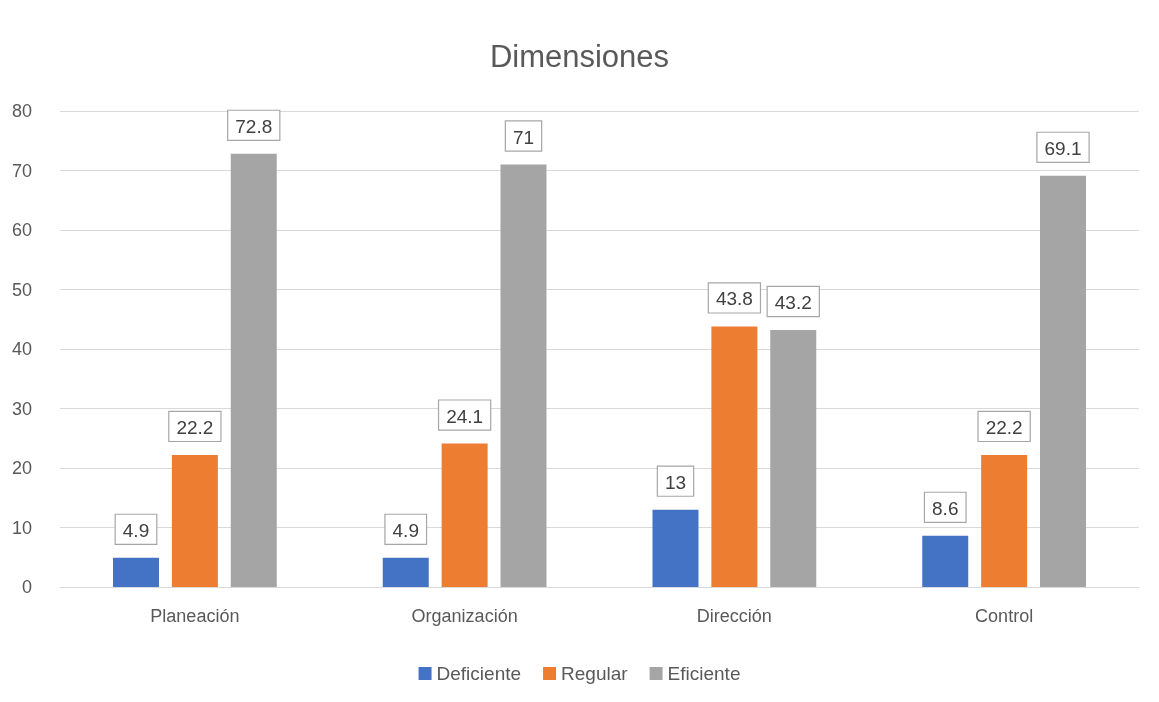 The image size is (1159, 702). What do you see at coordinates (1063, 148) in the screenshot?
I see `data-label: 69.1` at bounding box center [1063, 148].